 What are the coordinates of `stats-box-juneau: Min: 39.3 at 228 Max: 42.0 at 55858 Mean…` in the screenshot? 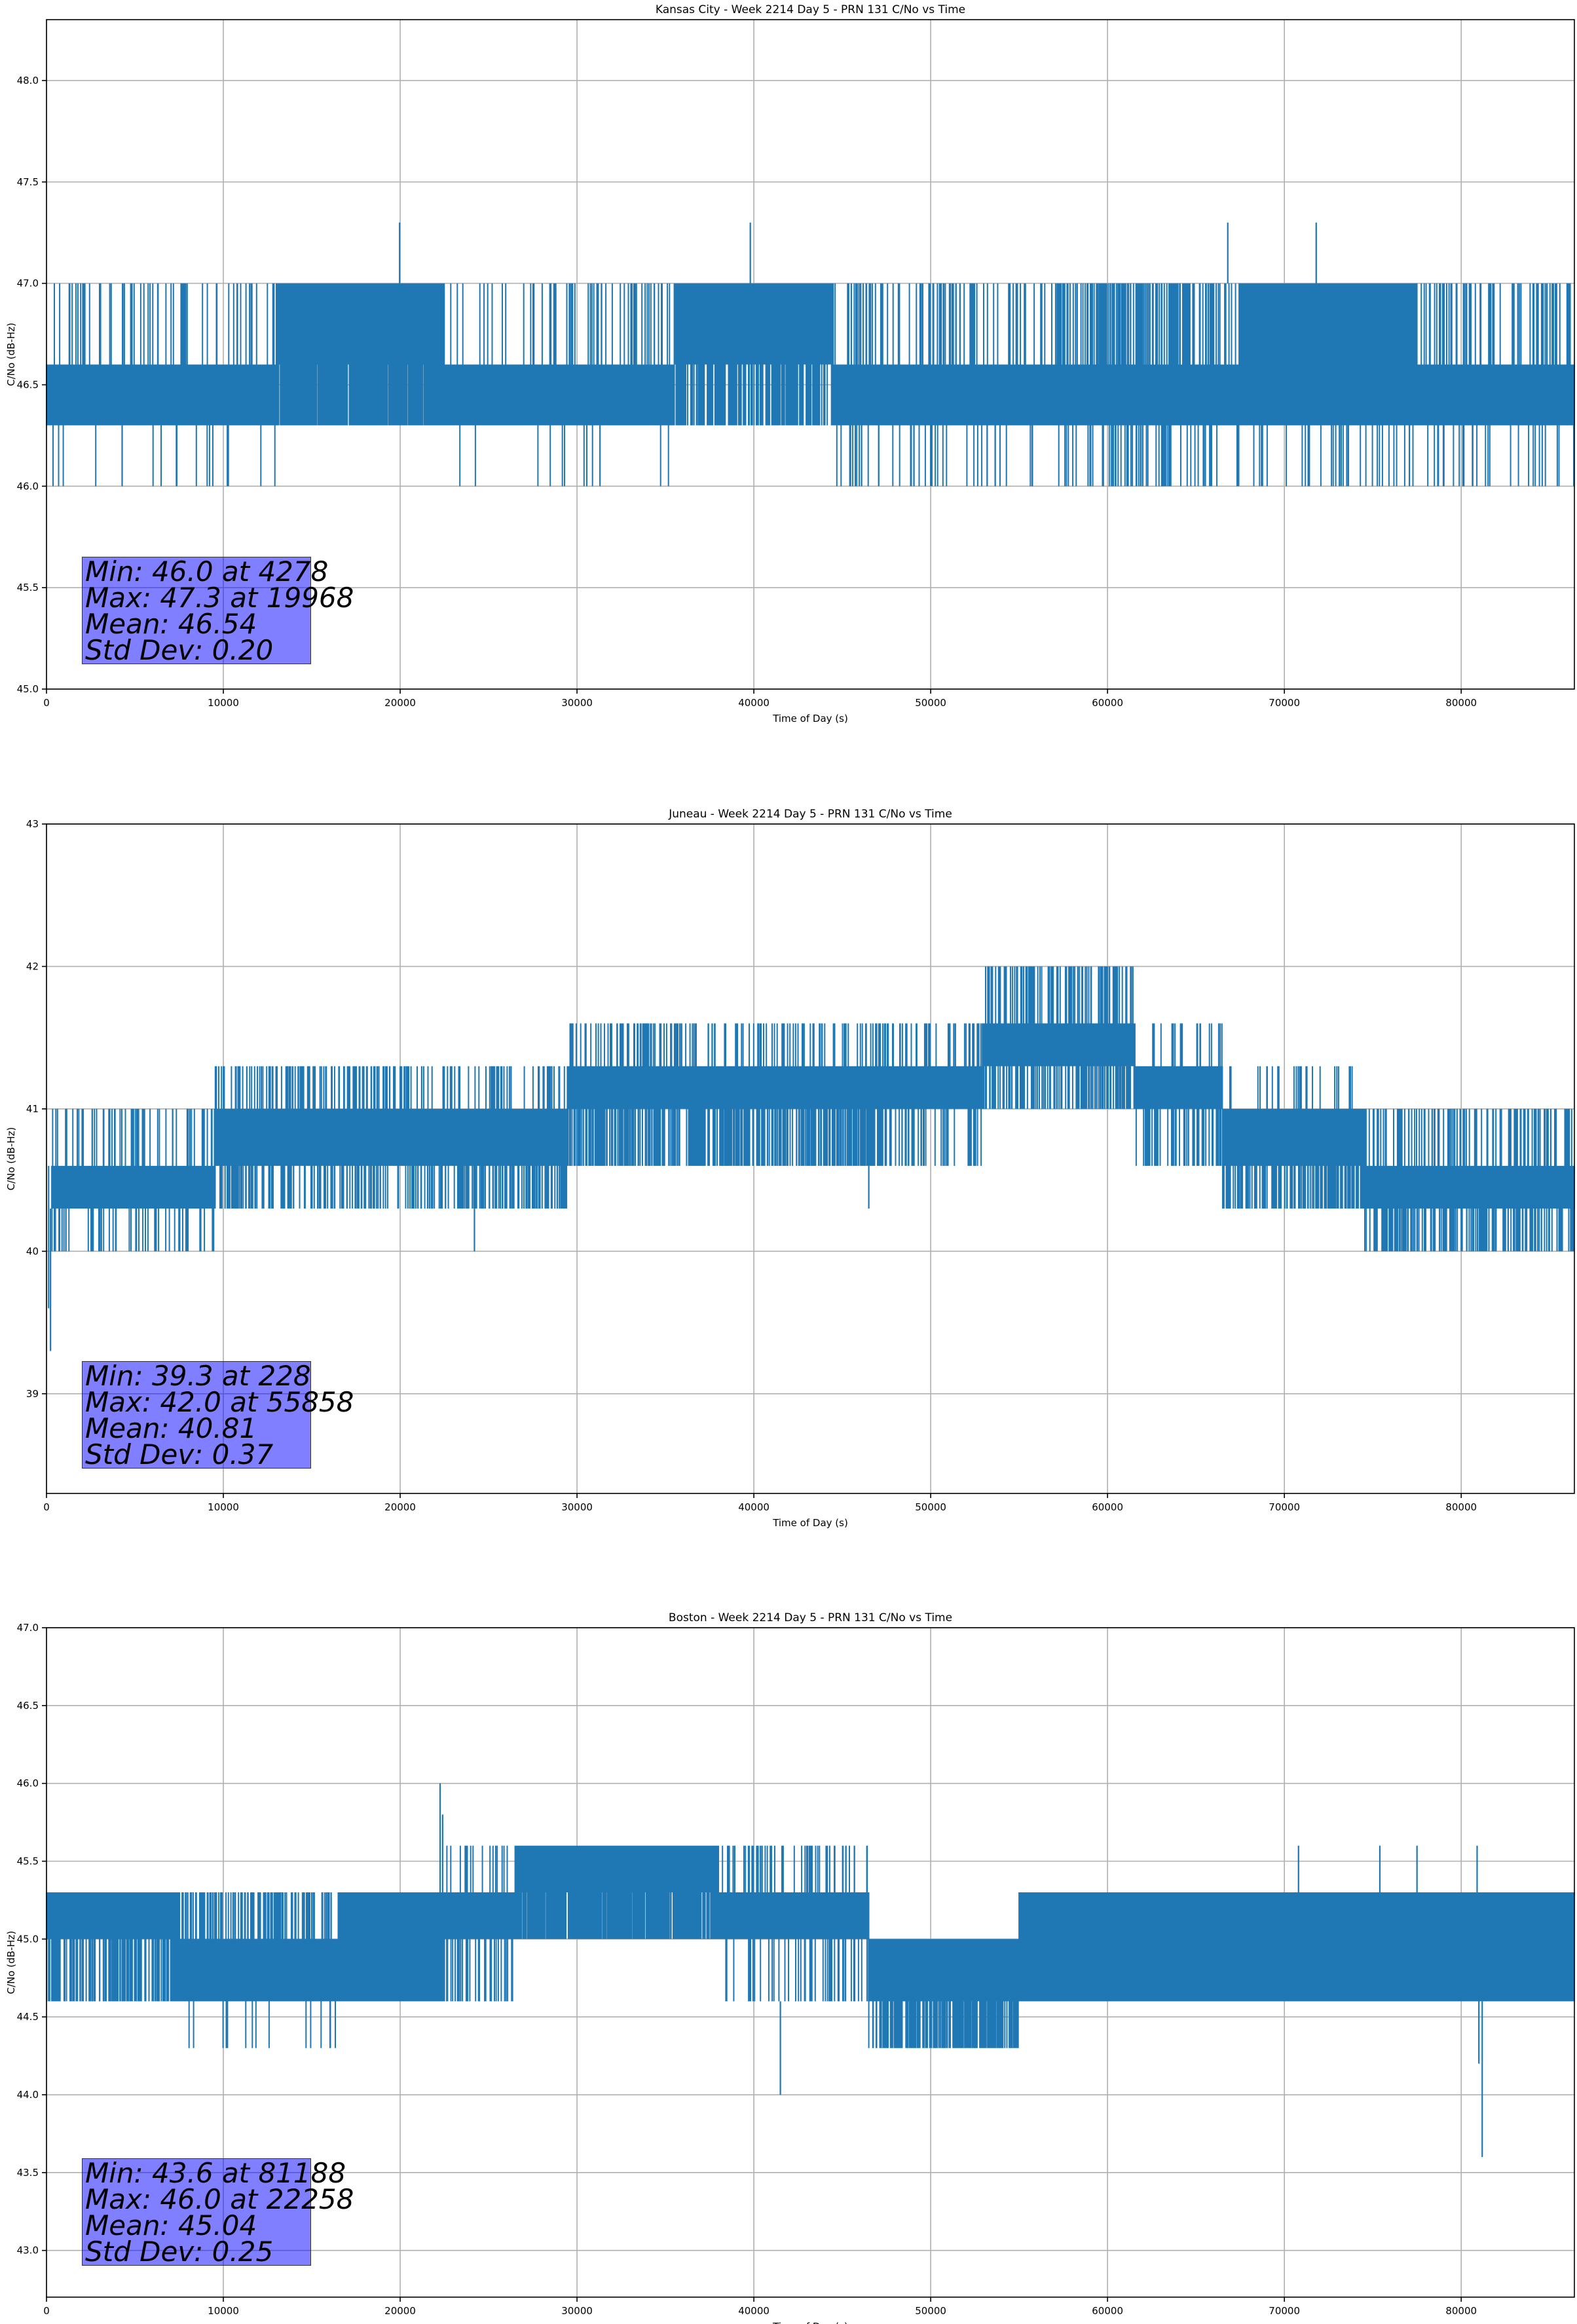 It's located at (218, 1415).